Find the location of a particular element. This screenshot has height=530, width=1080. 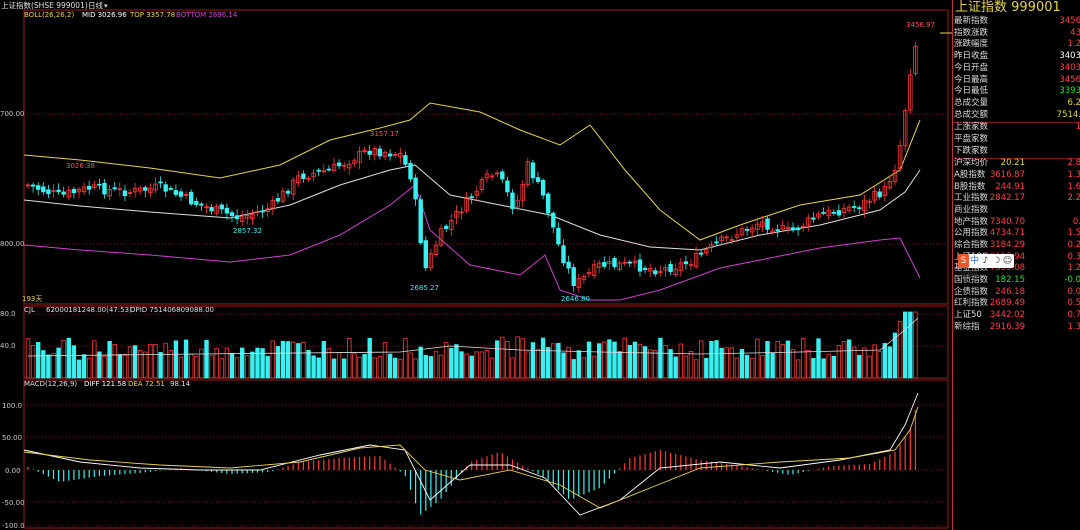

index-row: B股指数 244.91 1.6 is located at coordinates (1016, 188).